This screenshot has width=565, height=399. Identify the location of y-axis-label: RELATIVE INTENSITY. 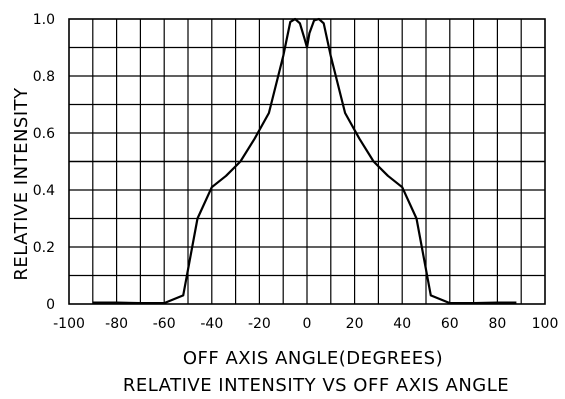
(21, 184).